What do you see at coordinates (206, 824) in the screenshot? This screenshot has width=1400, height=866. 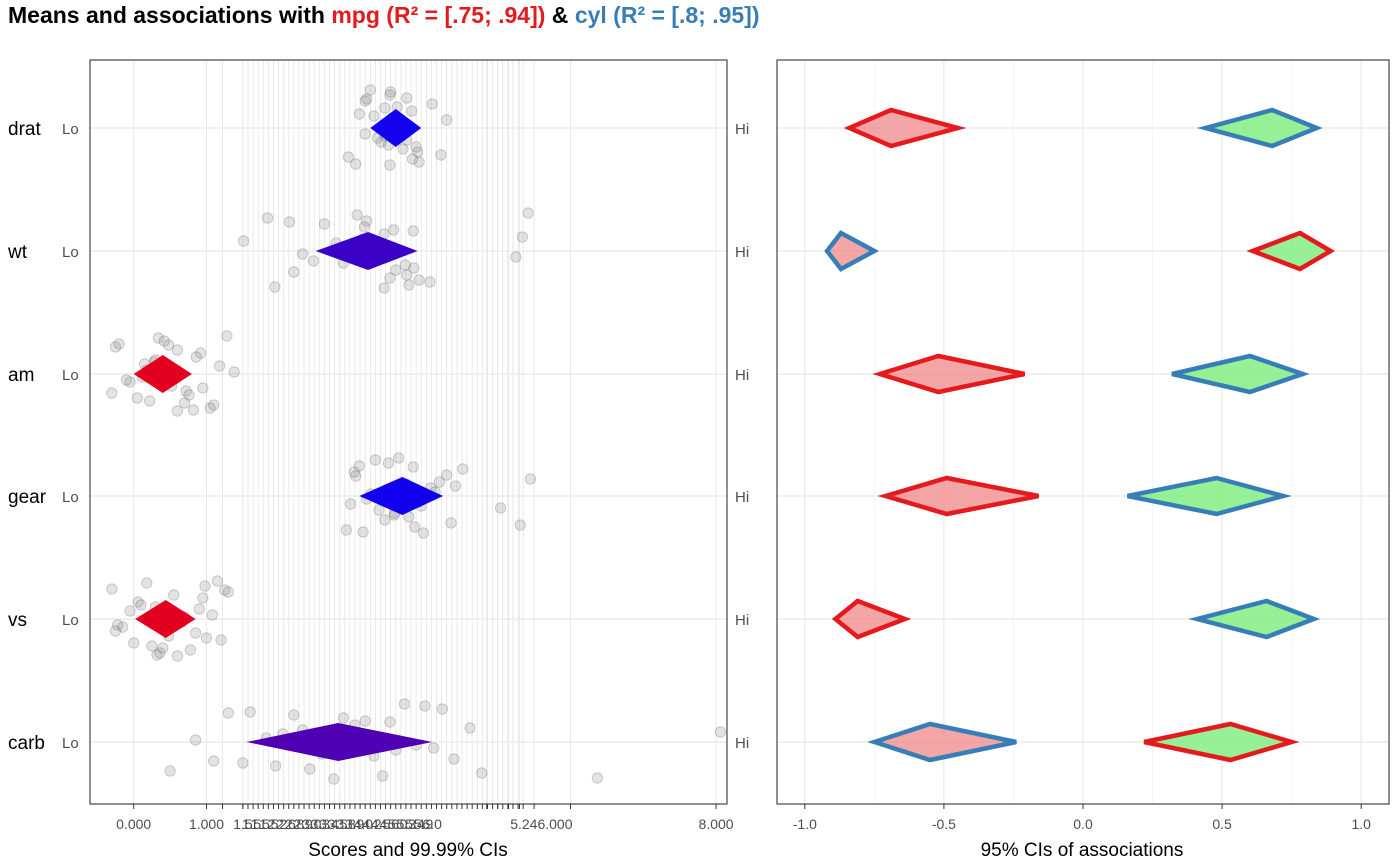 I see `left-x-tick-label-1: 1.000` at bounding box center [206, 824].